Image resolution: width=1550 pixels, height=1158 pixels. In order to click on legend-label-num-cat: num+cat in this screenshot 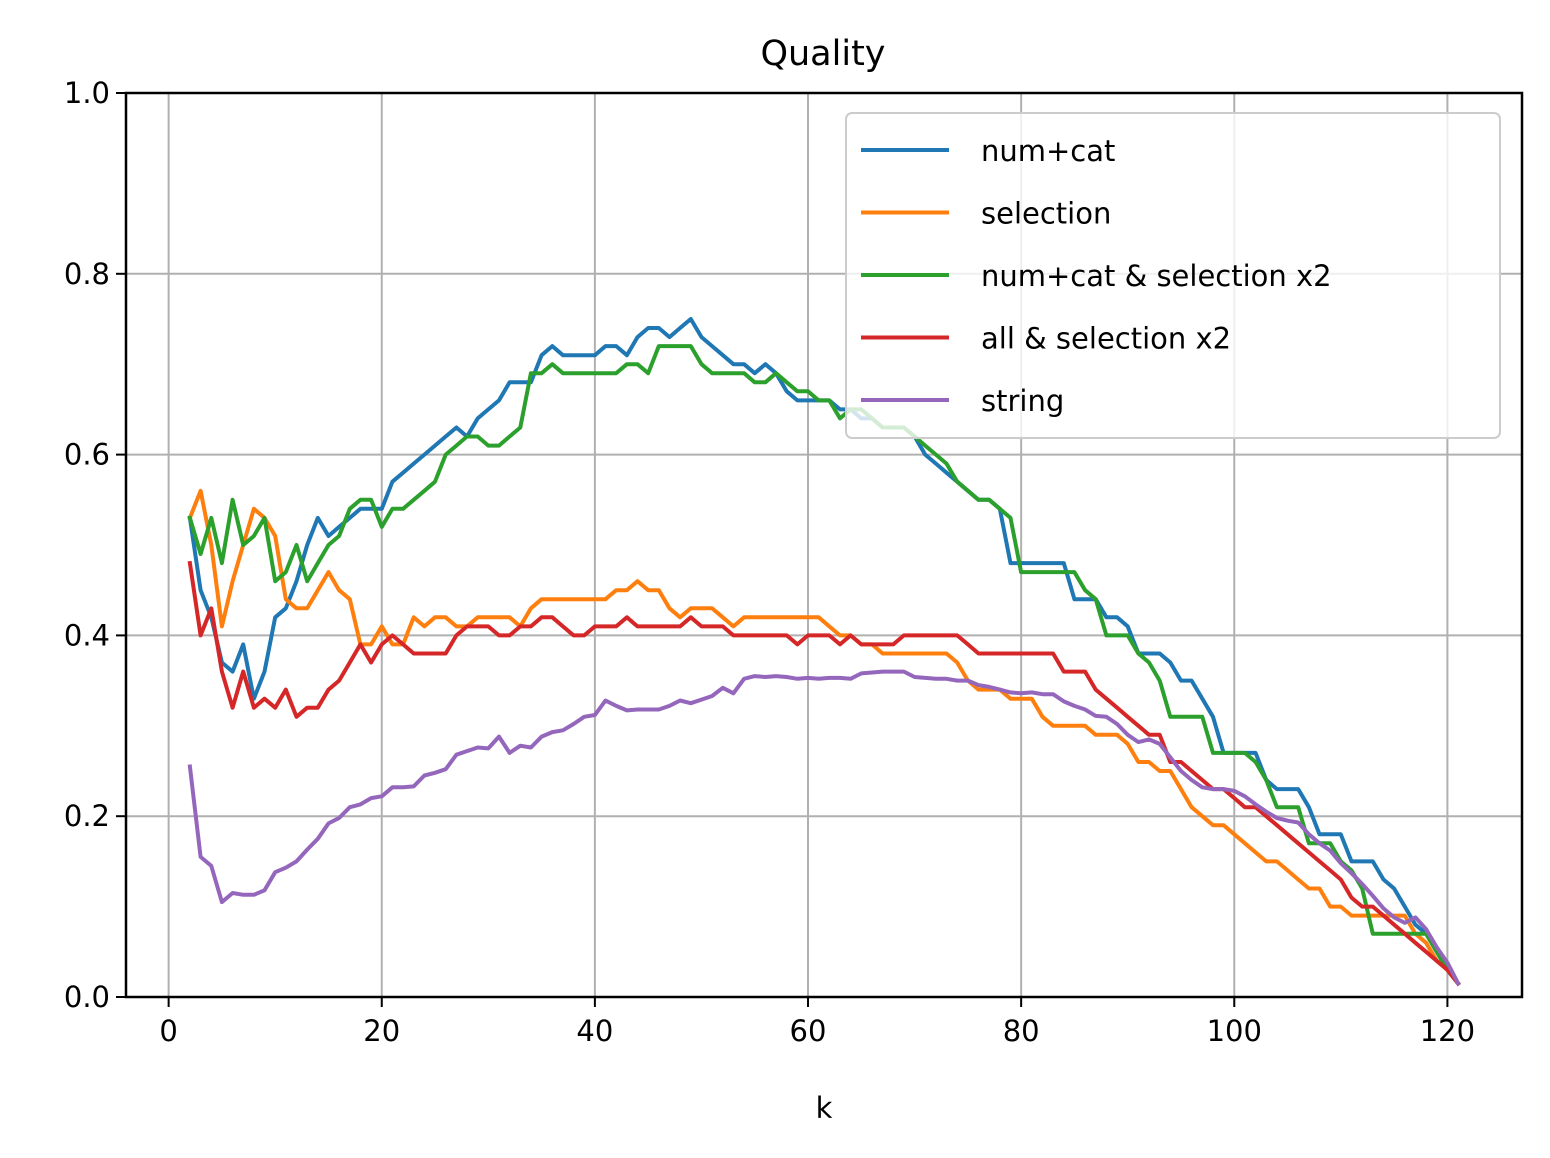, I will do `click(1048, 151)`.